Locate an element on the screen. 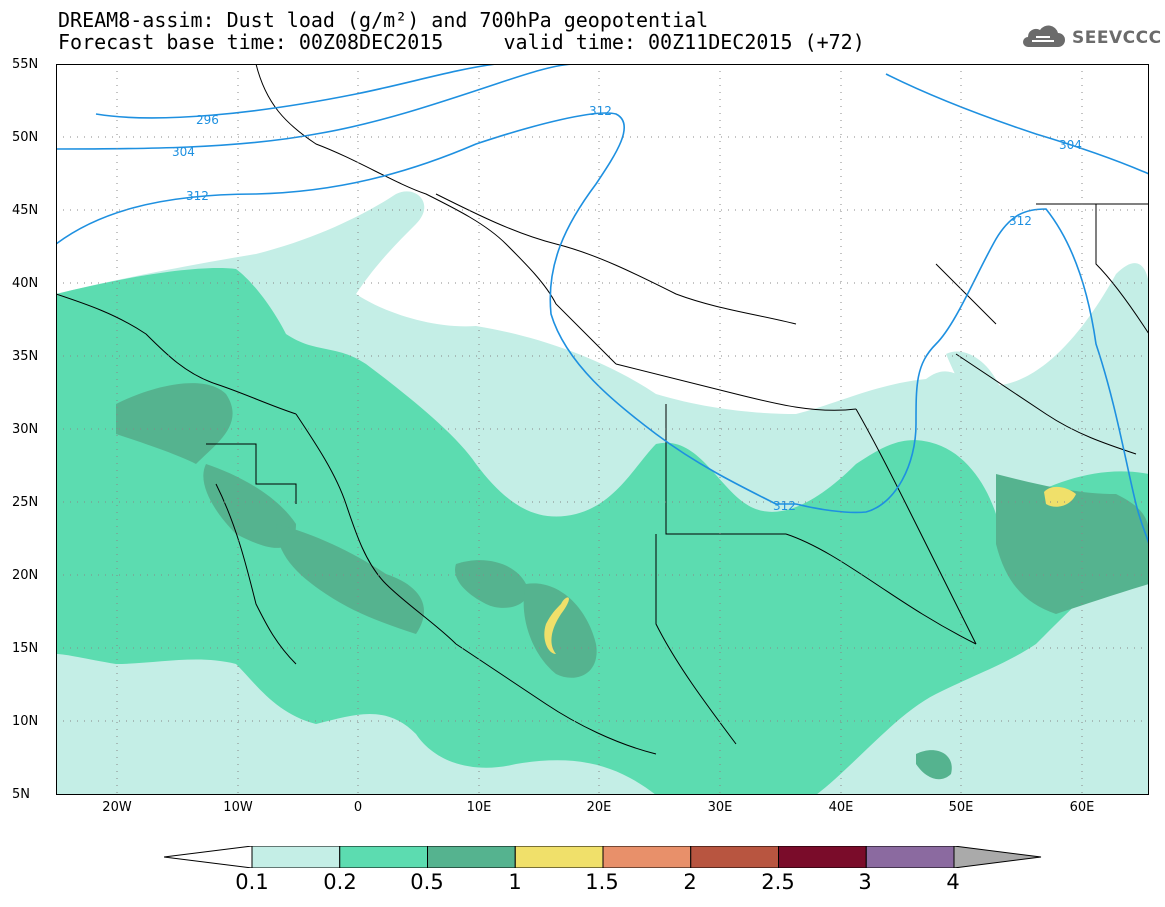 The height and width of the screenshot is (907, 1165). logo-text: SEEVCCC is located at coordinates (1117, 38).